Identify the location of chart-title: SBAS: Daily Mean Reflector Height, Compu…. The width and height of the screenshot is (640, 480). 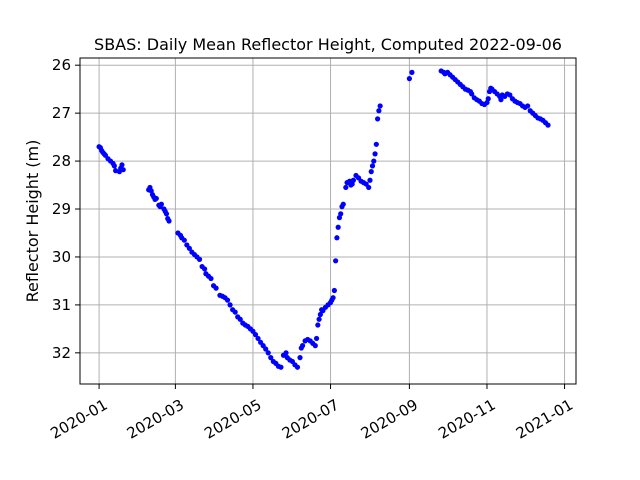
(328, 44).